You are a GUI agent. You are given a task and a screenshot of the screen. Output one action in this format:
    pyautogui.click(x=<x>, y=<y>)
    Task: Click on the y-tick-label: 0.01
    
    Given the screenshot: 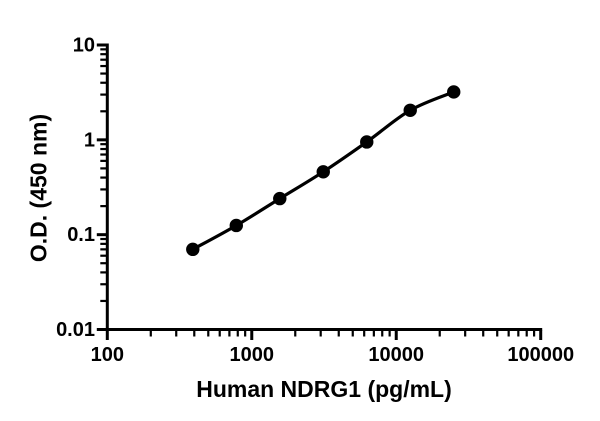 What is the action you would take?
    pyautogui.click(x=75, y=330)
    